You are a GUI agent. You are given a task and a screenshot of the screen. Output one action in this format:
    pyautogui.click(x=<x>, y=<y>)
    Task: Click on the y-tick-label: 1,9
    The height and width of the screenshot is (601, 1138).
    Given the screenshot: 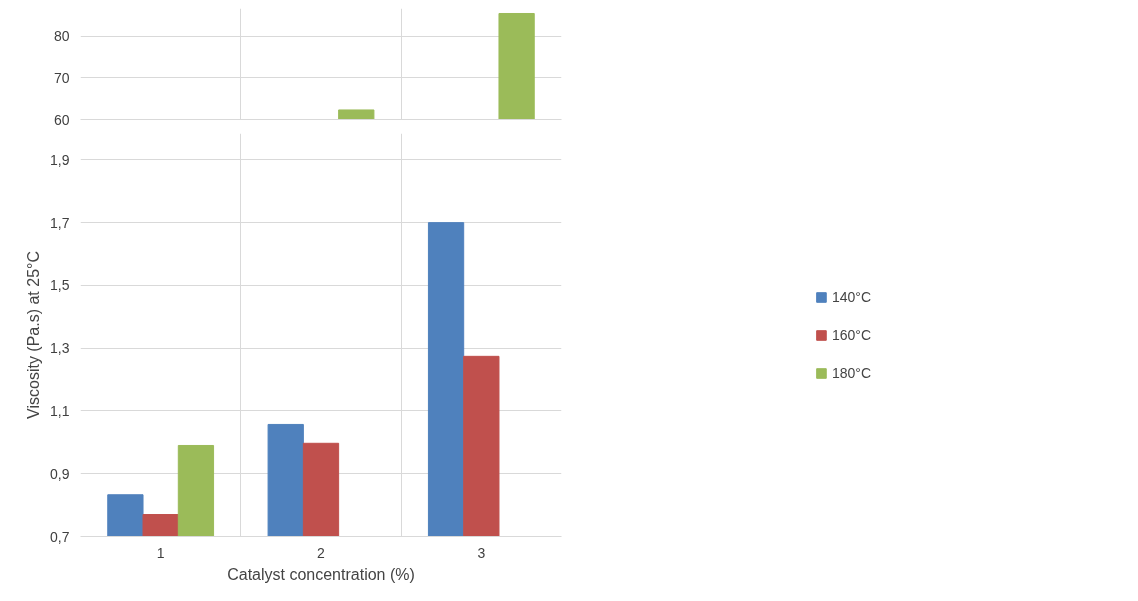 What is the action you would take?
    pyautogui.click(x=60, y=159)
    